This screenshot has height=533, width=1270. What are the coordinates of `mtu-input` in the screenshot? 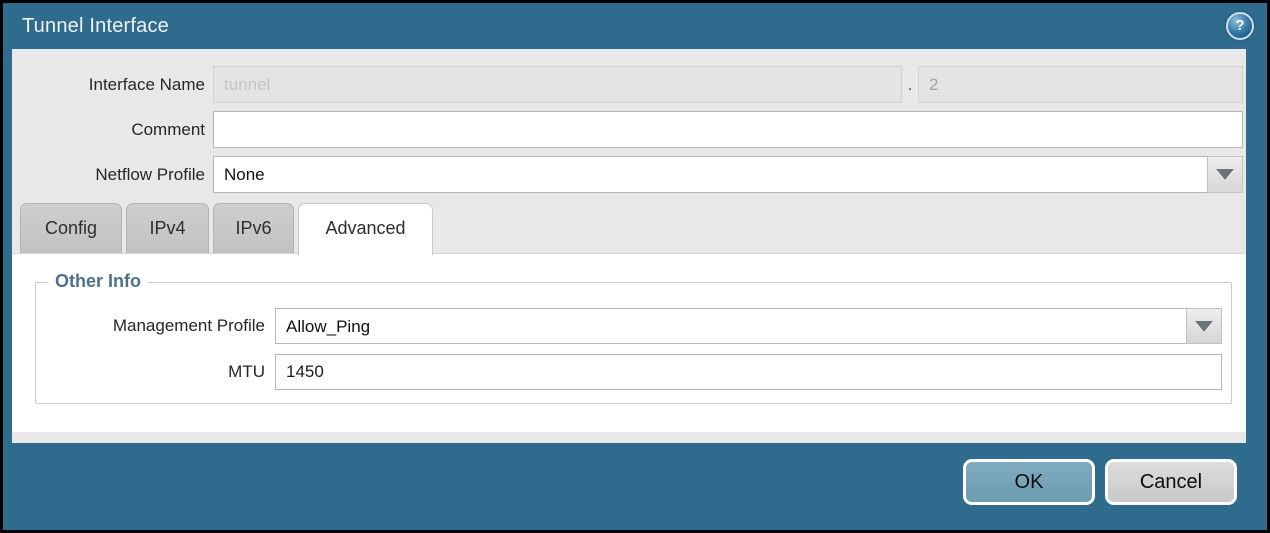 It's located at (748, 372).